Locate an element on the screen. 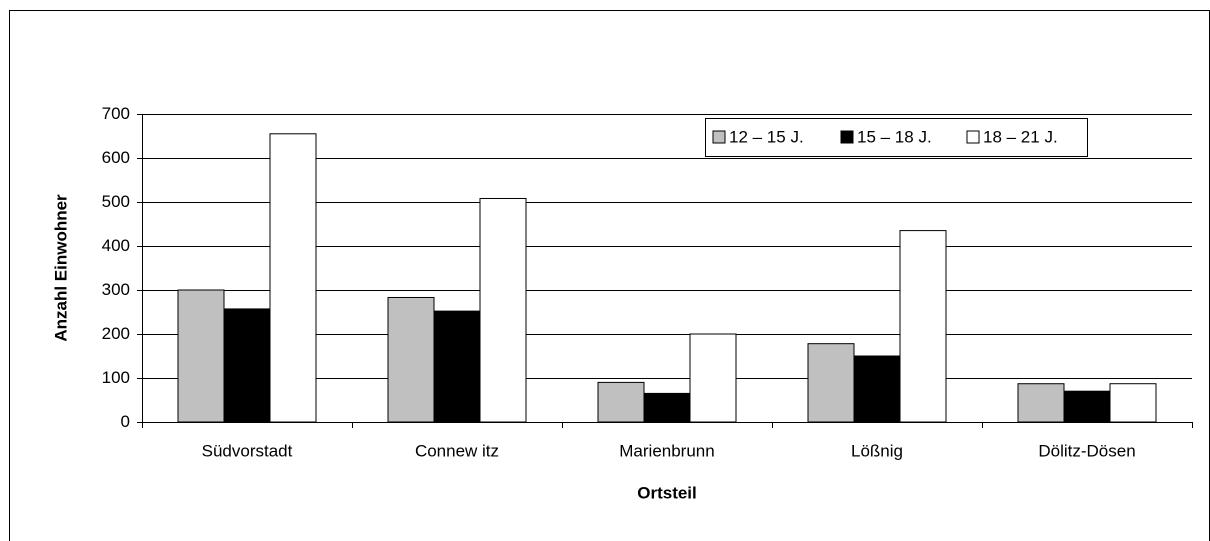 The height and width of the screenshot is (541, 1210). y-tick-label: 600 is located at coordinates (116, 157).